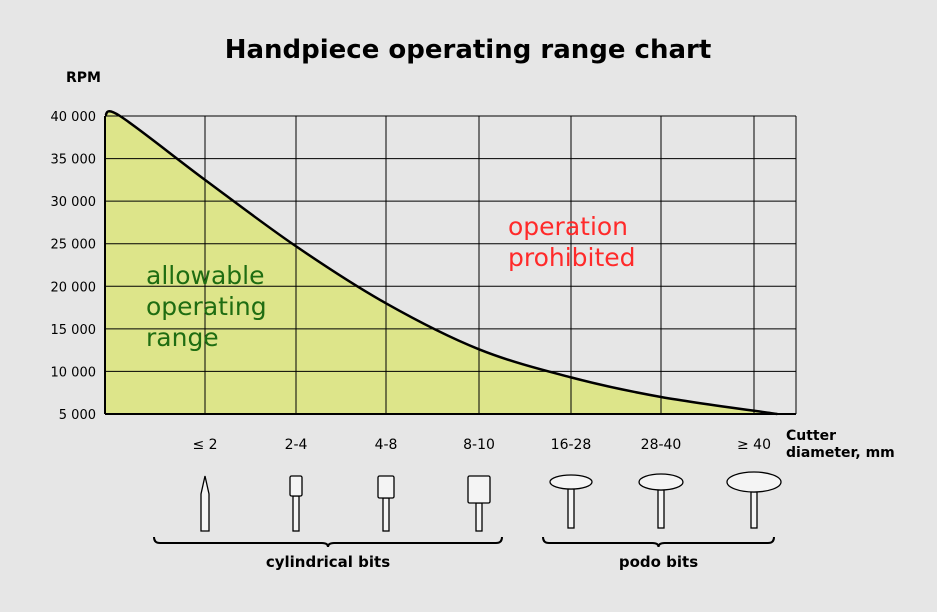  Describe the element at coordinates (204, 445) in the screenshot. I see `x-tick-label: ≤ 2` at that location.